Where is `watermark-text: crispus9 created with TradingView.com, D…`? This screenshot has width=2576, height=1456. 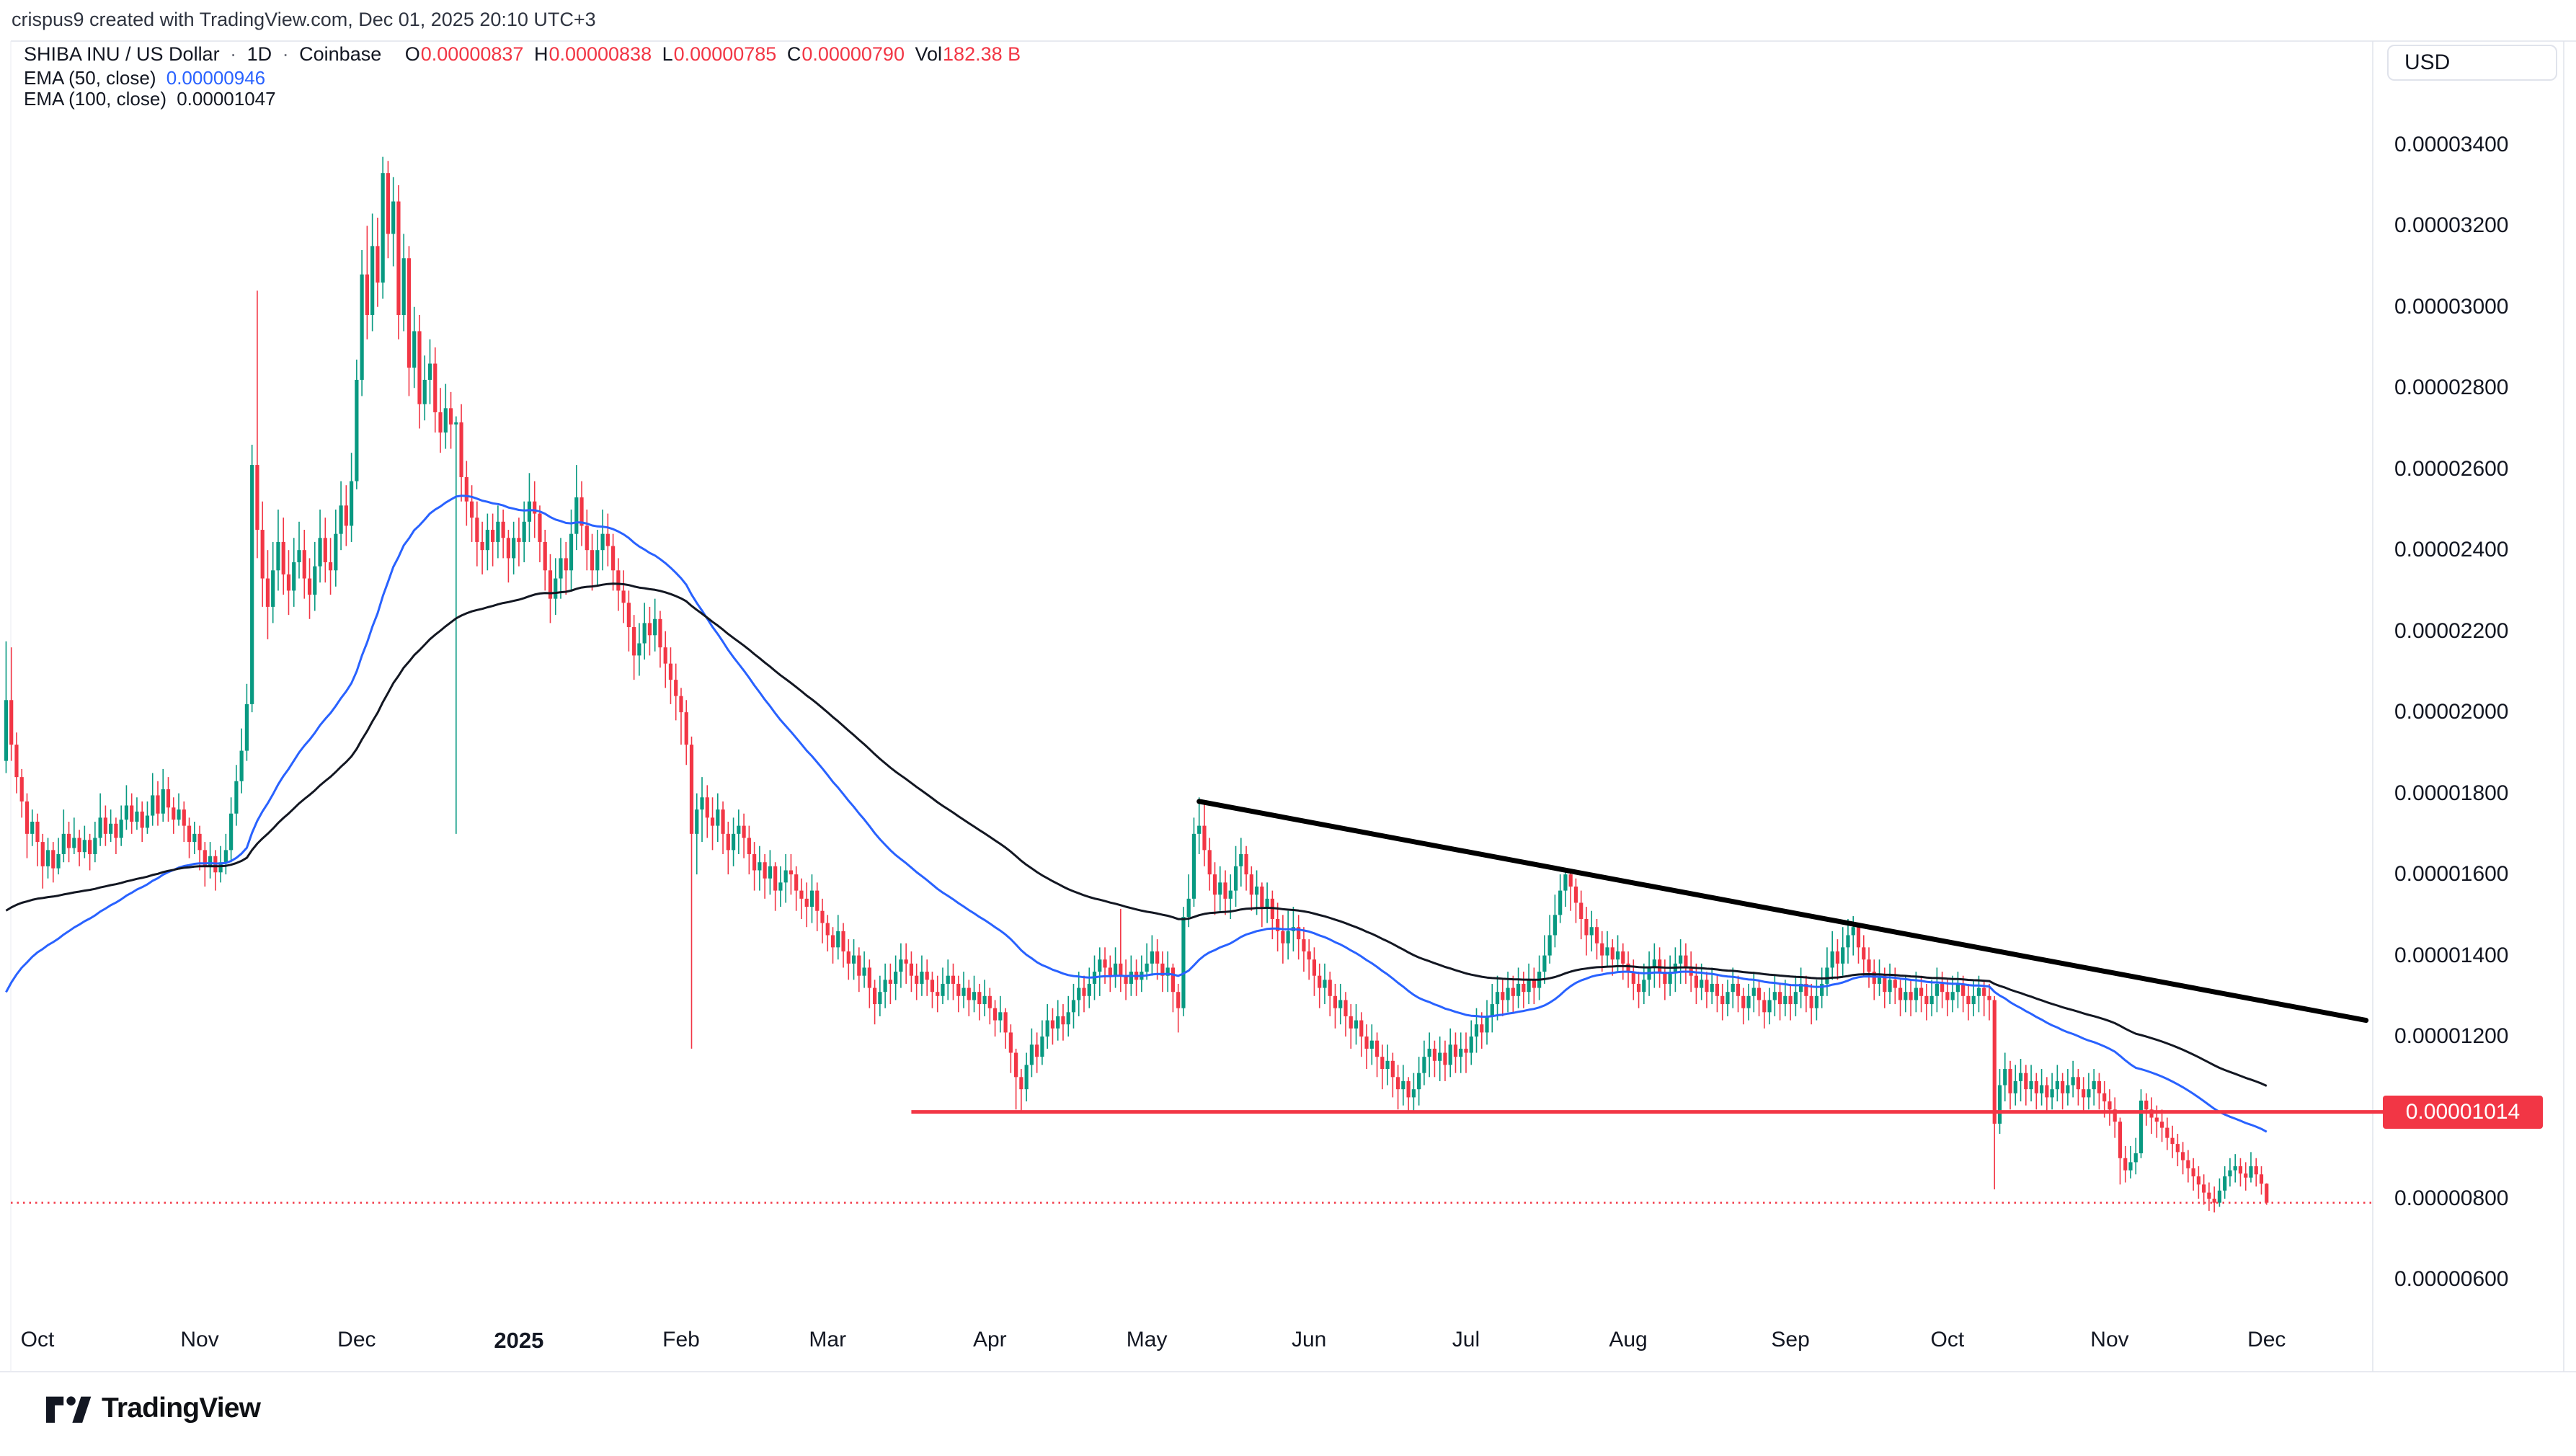
watermark-text: crispus9 created with TradingView.com, D… is located at coordinates (304, 19).